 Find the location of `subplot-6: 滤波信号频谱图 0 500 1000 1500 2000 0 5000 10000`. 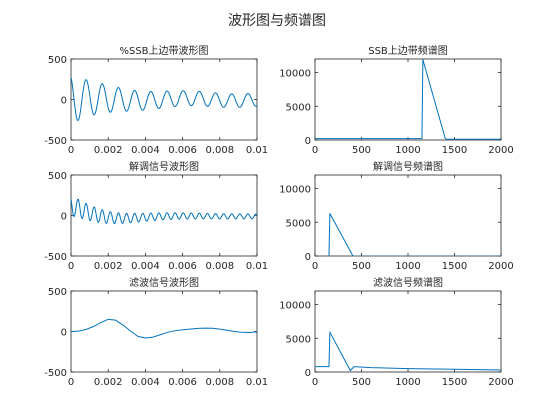

subplot-6: 滤波信号频谱图 0 500 1000 1500 2000 0 5000 10000 is located at coordinates (396, 332).